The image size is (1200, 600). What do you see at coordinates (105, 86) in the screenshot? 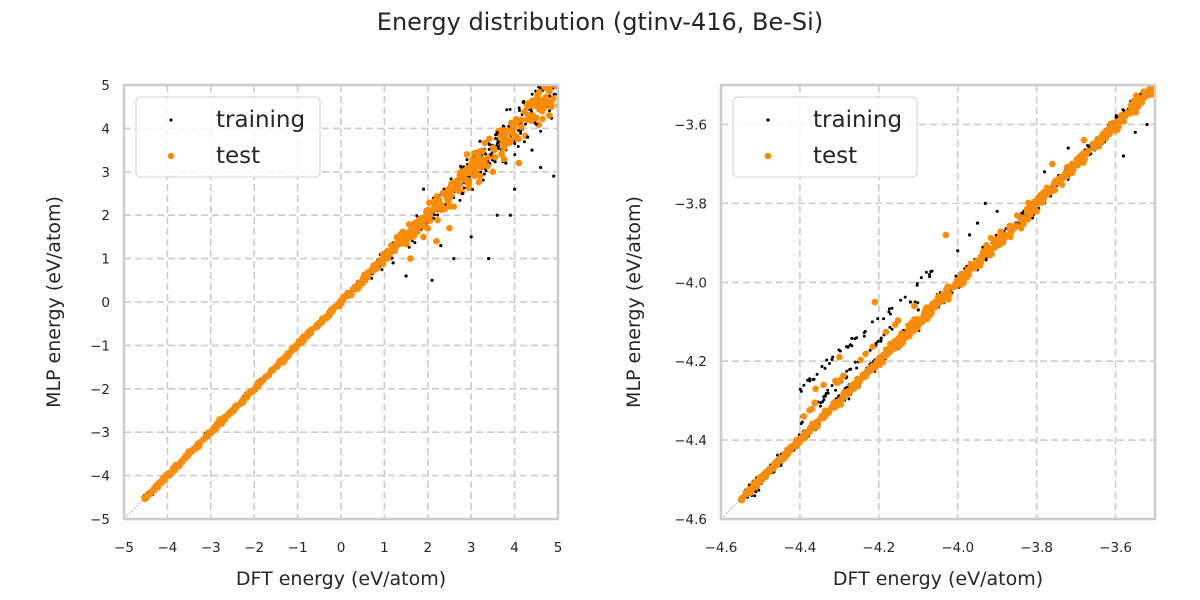
I see `y-tick-label: 5` at bounding box center [105, 86].